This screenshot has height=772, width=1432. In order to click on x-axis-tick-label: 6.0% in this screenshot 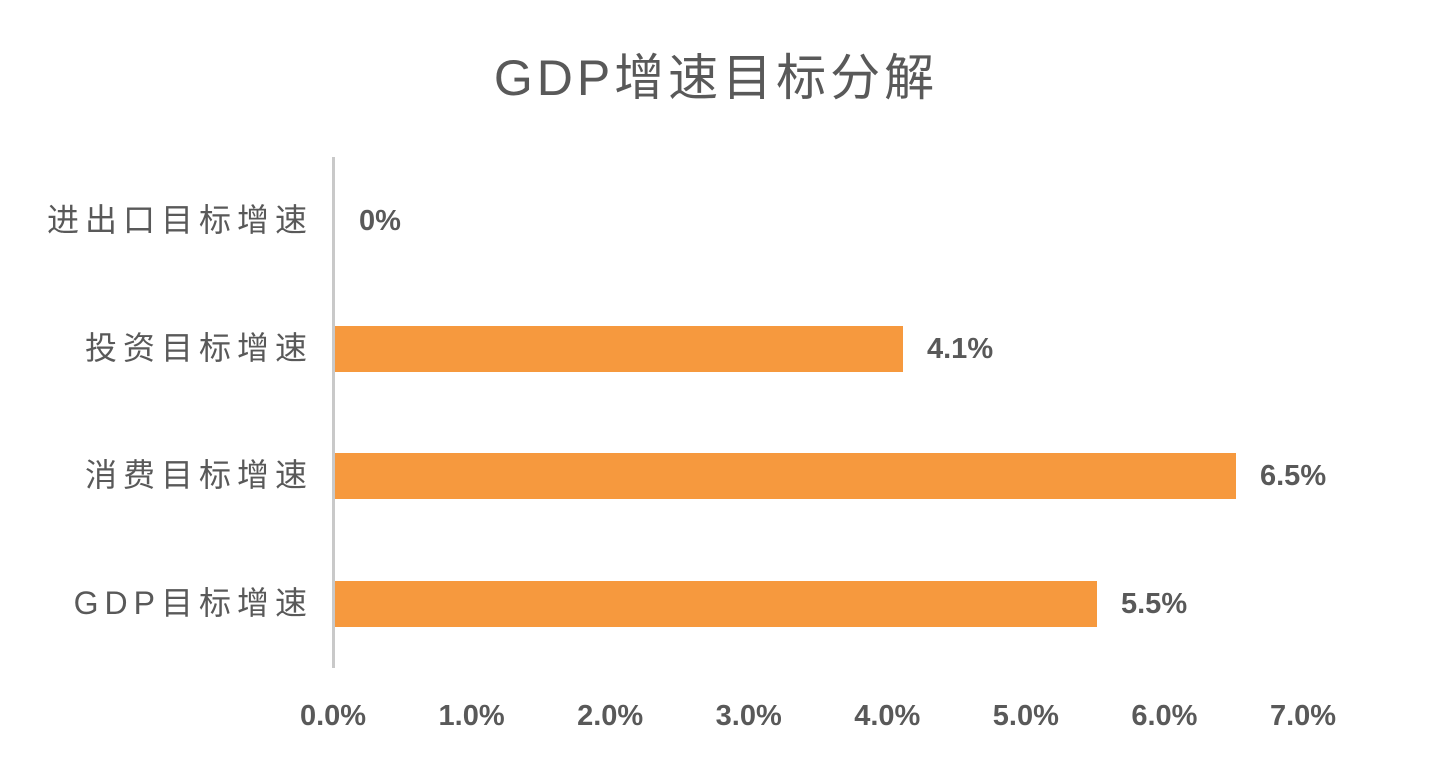, I will do `click(1164, 716)`.